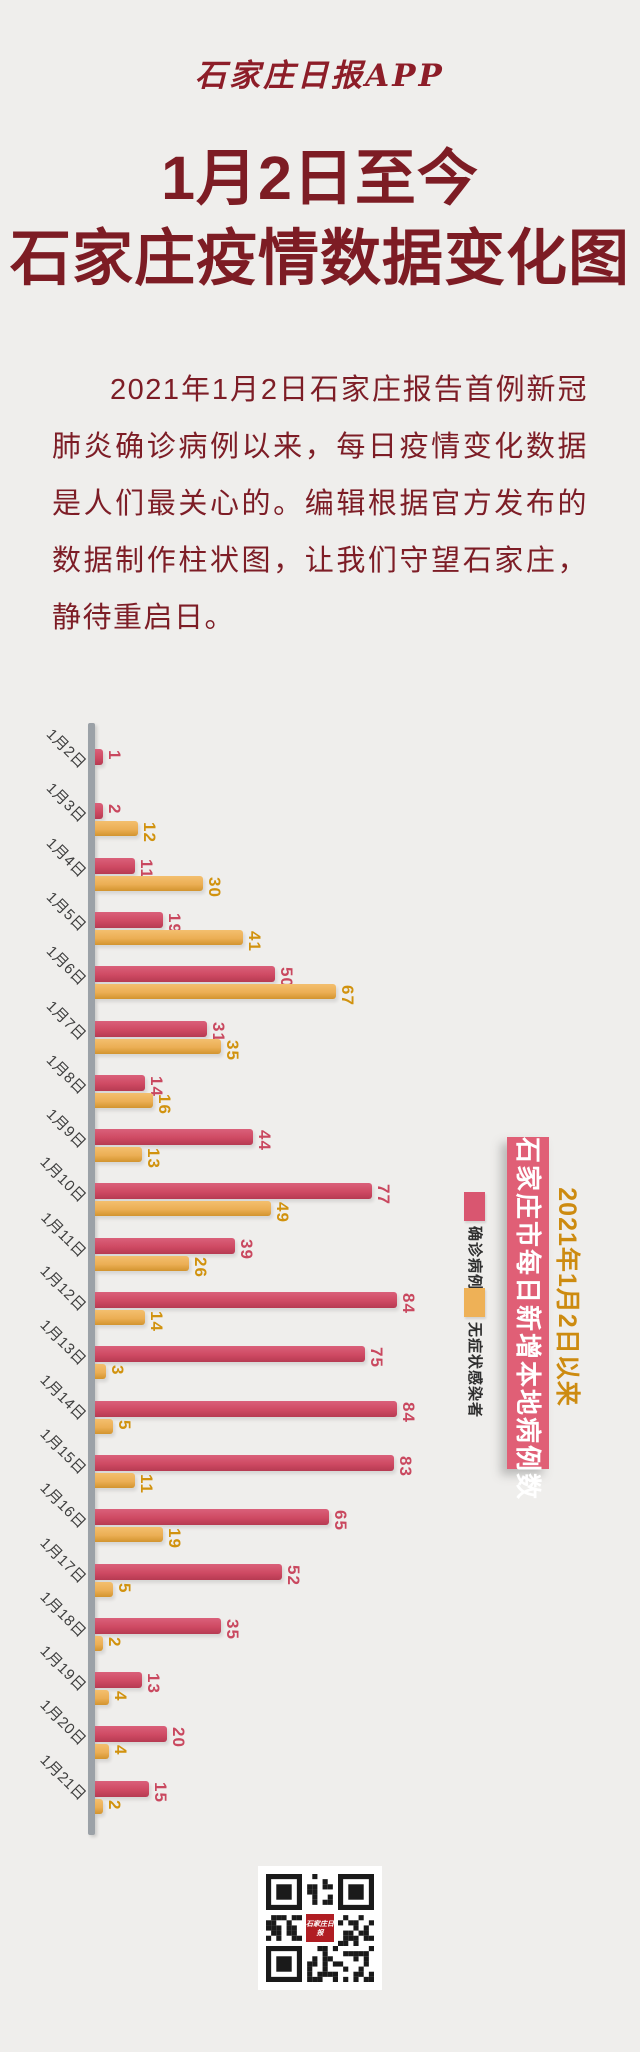  I want to click on qr-logo: 石家庄日报, so click(320, 1928).